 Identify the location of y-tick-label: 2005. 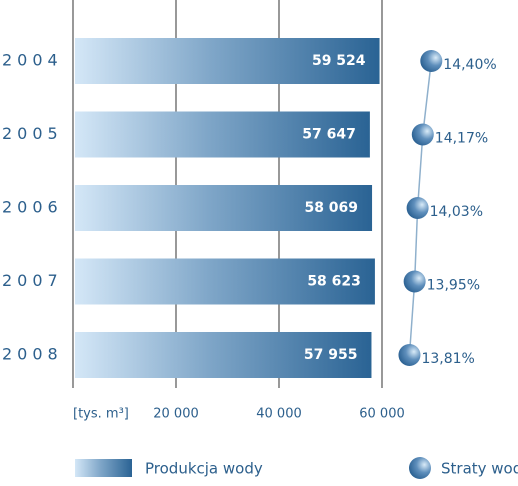
(32, 133).